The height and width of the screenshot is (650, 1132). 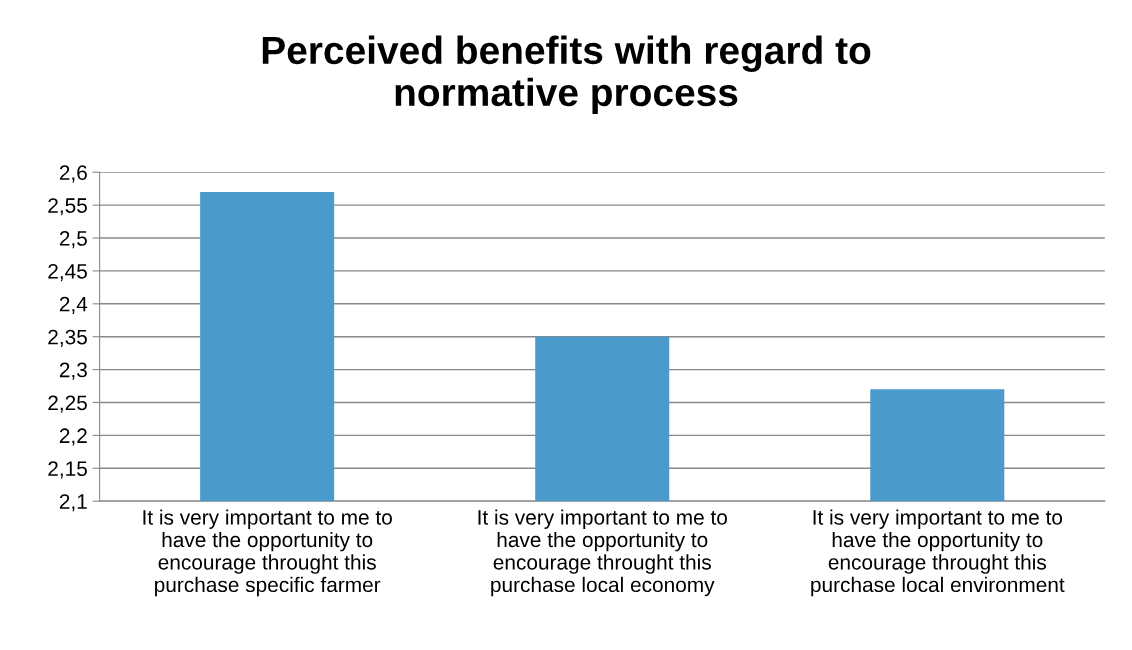 I want to click on y-tick-label: 2,25, so click(x=67, y=404).